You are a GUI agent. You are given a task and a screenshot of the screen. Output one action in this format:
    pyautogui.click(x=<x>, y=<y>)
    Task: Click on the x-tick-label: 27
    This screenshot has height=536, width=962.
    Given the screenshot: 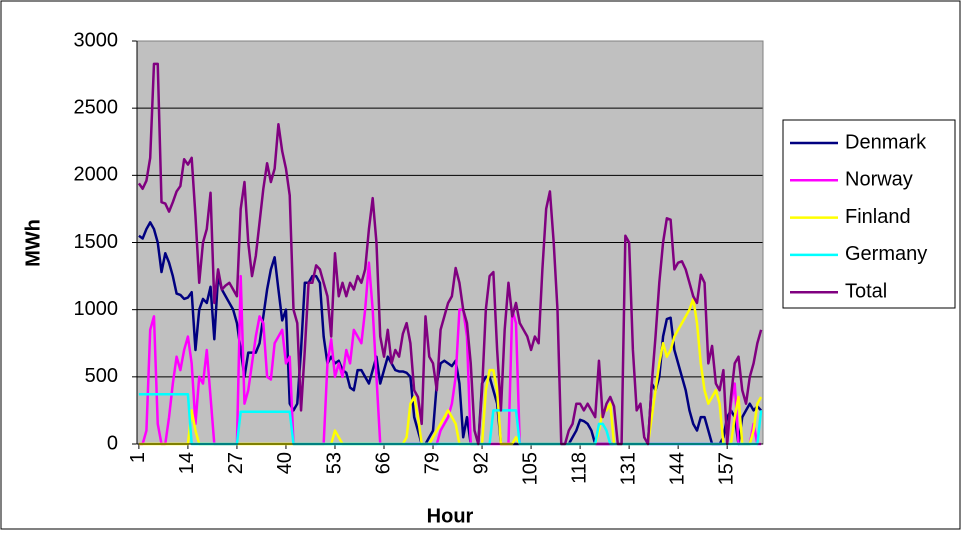 What is the action you would take?
    pyautogui.click(x=236, y=463)
    